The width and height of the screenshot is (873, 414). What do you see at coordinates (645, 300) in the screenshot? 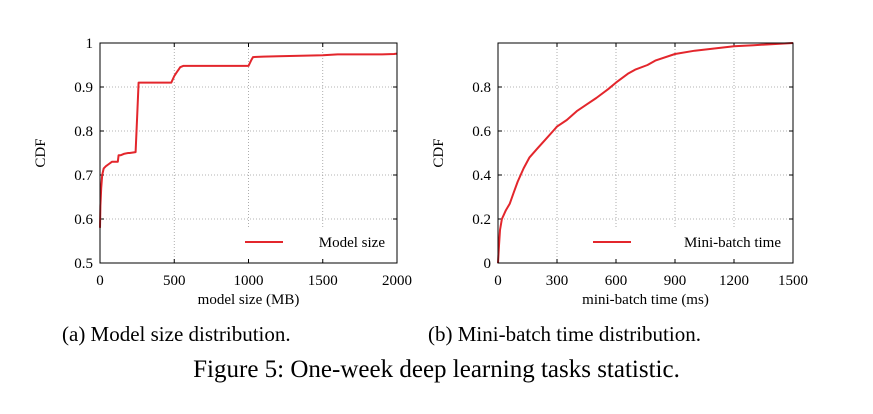
I see `x-axis-label: mini-batch time (ms)` at bounding box center [645, 300].